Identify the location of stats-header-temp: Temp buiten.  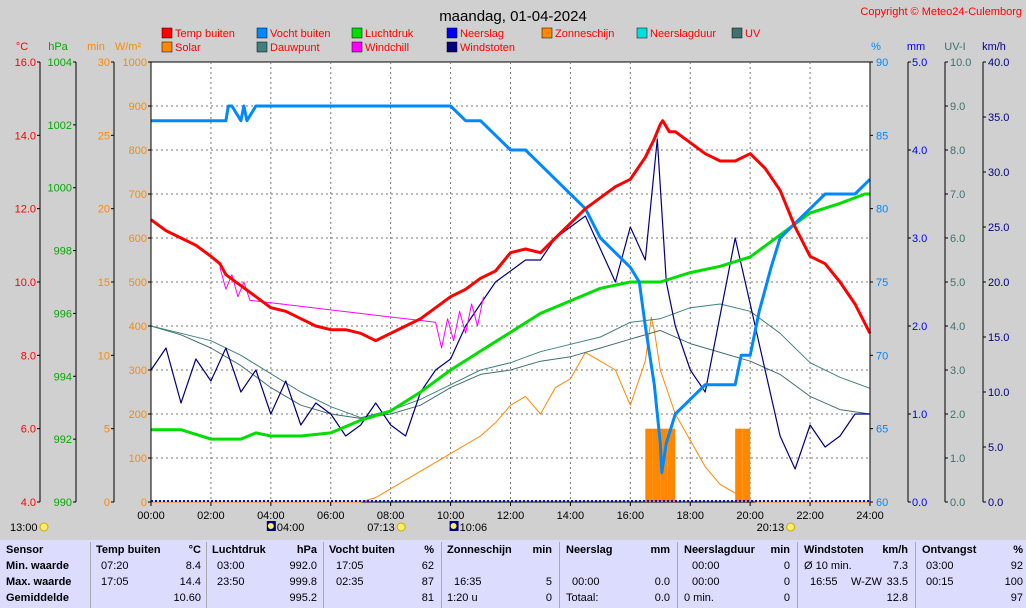
(128, 550).